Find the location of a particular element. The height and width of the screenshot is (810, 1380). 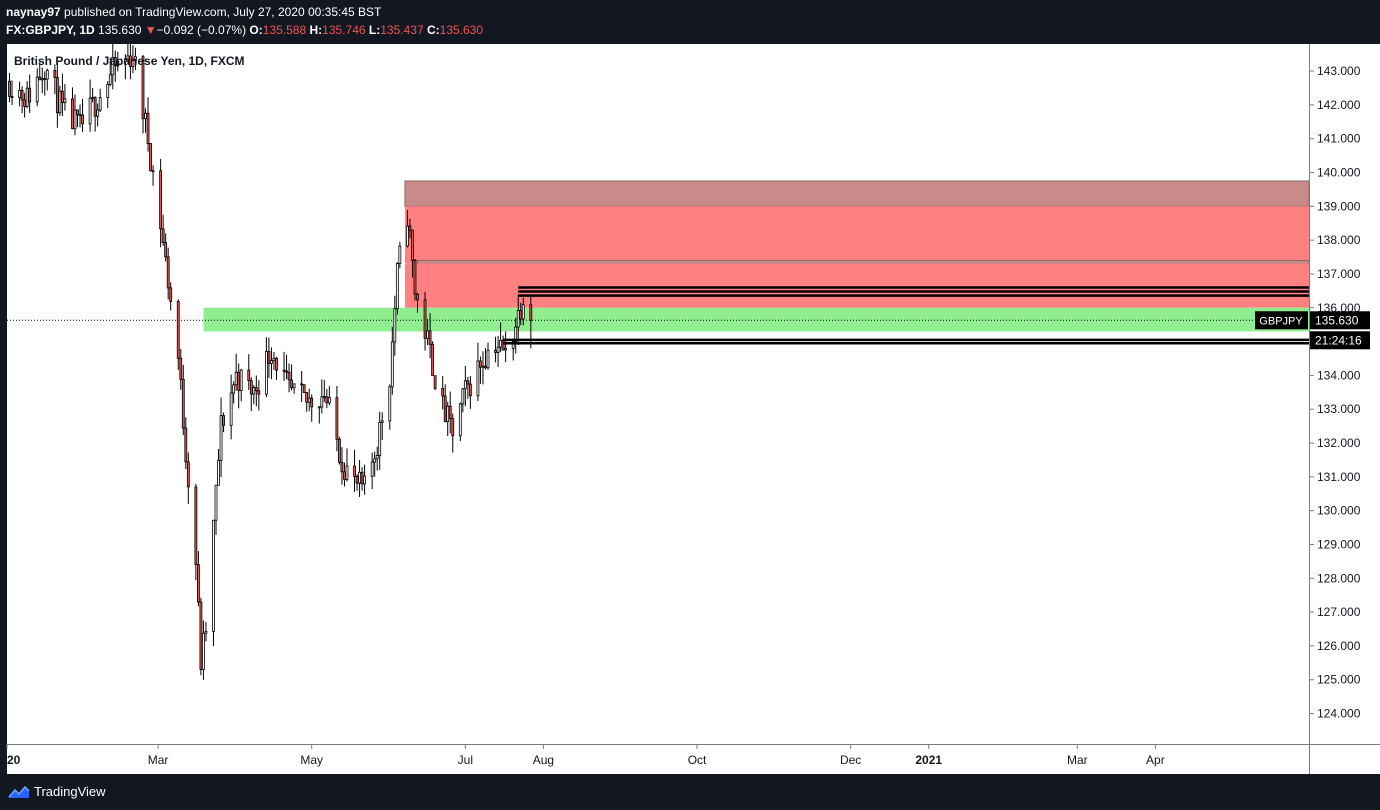

price-scale is located at coordinates (1344, 394).